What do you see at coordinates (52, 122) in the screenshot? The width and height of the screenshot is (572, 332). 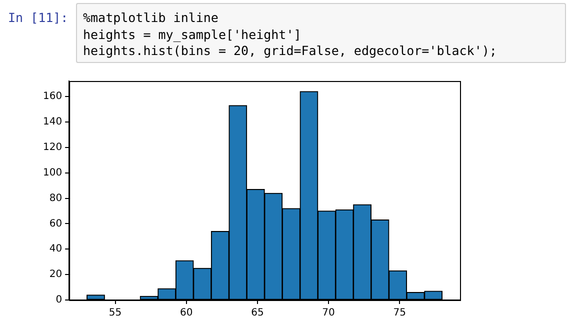 I see `y-tick-label: 140` at bounding box center [52, 122].